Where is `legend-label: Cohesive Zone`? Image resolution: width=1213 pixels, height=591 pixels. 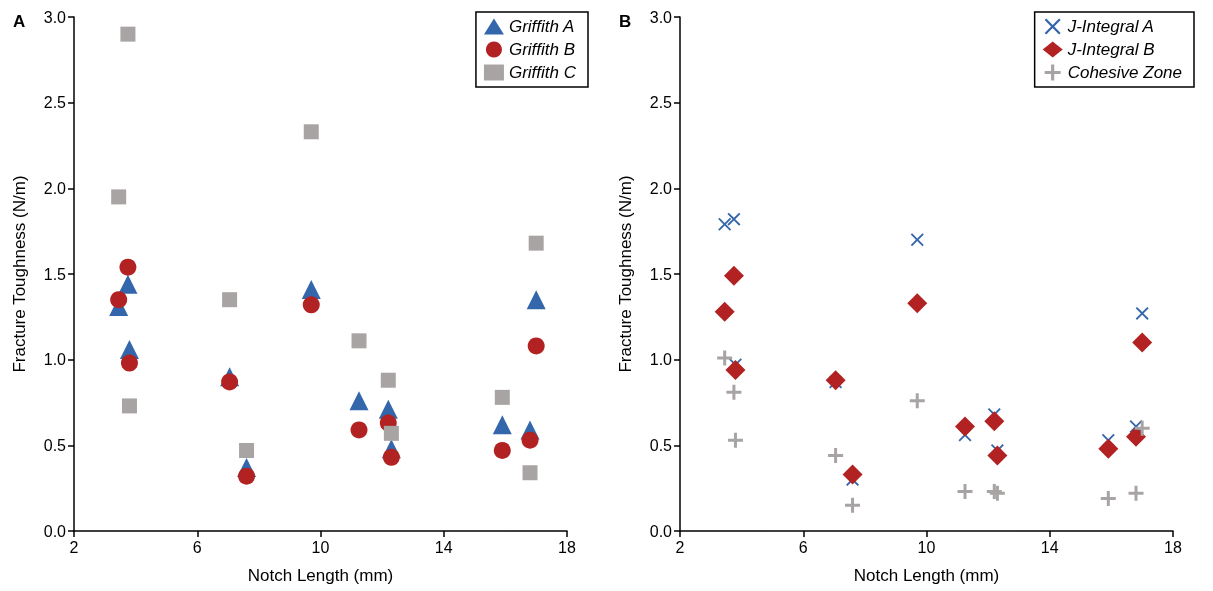 legend-label: Cohesive Zone is located at coordinates (1124, 72).